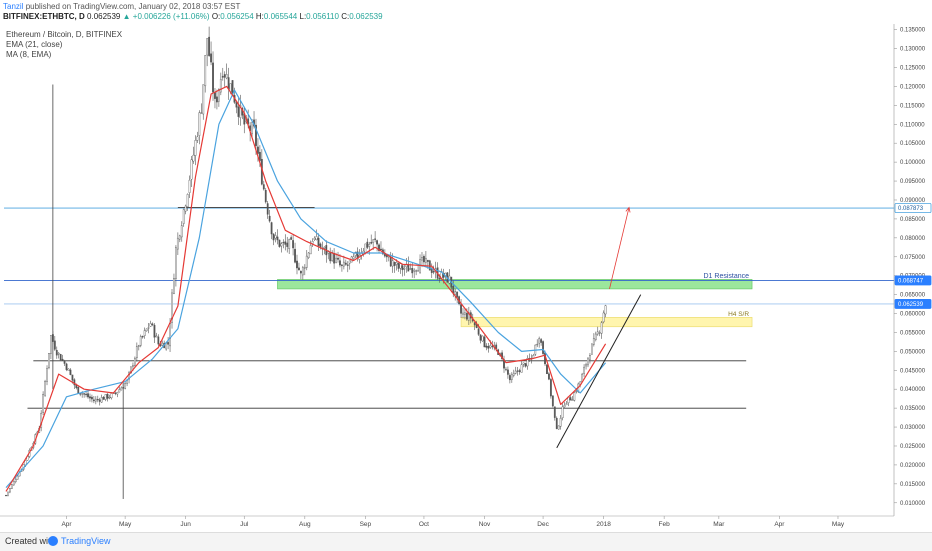 The width and height of the screenshot is (932, 551). I want to click on y-tick-label: 0.040000, so click(913, 390).